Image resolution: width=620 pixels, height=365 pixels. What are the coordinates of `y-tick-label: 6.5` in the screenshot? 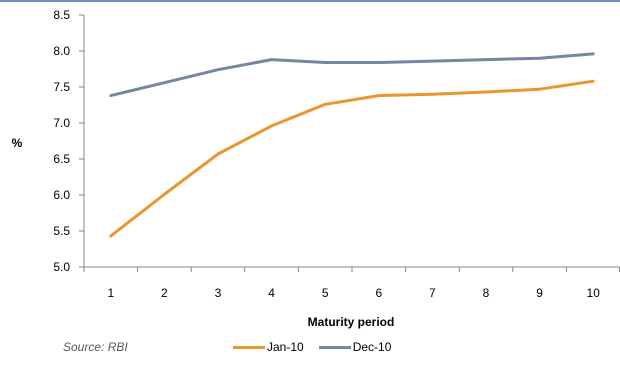 It's located at (61, 159).